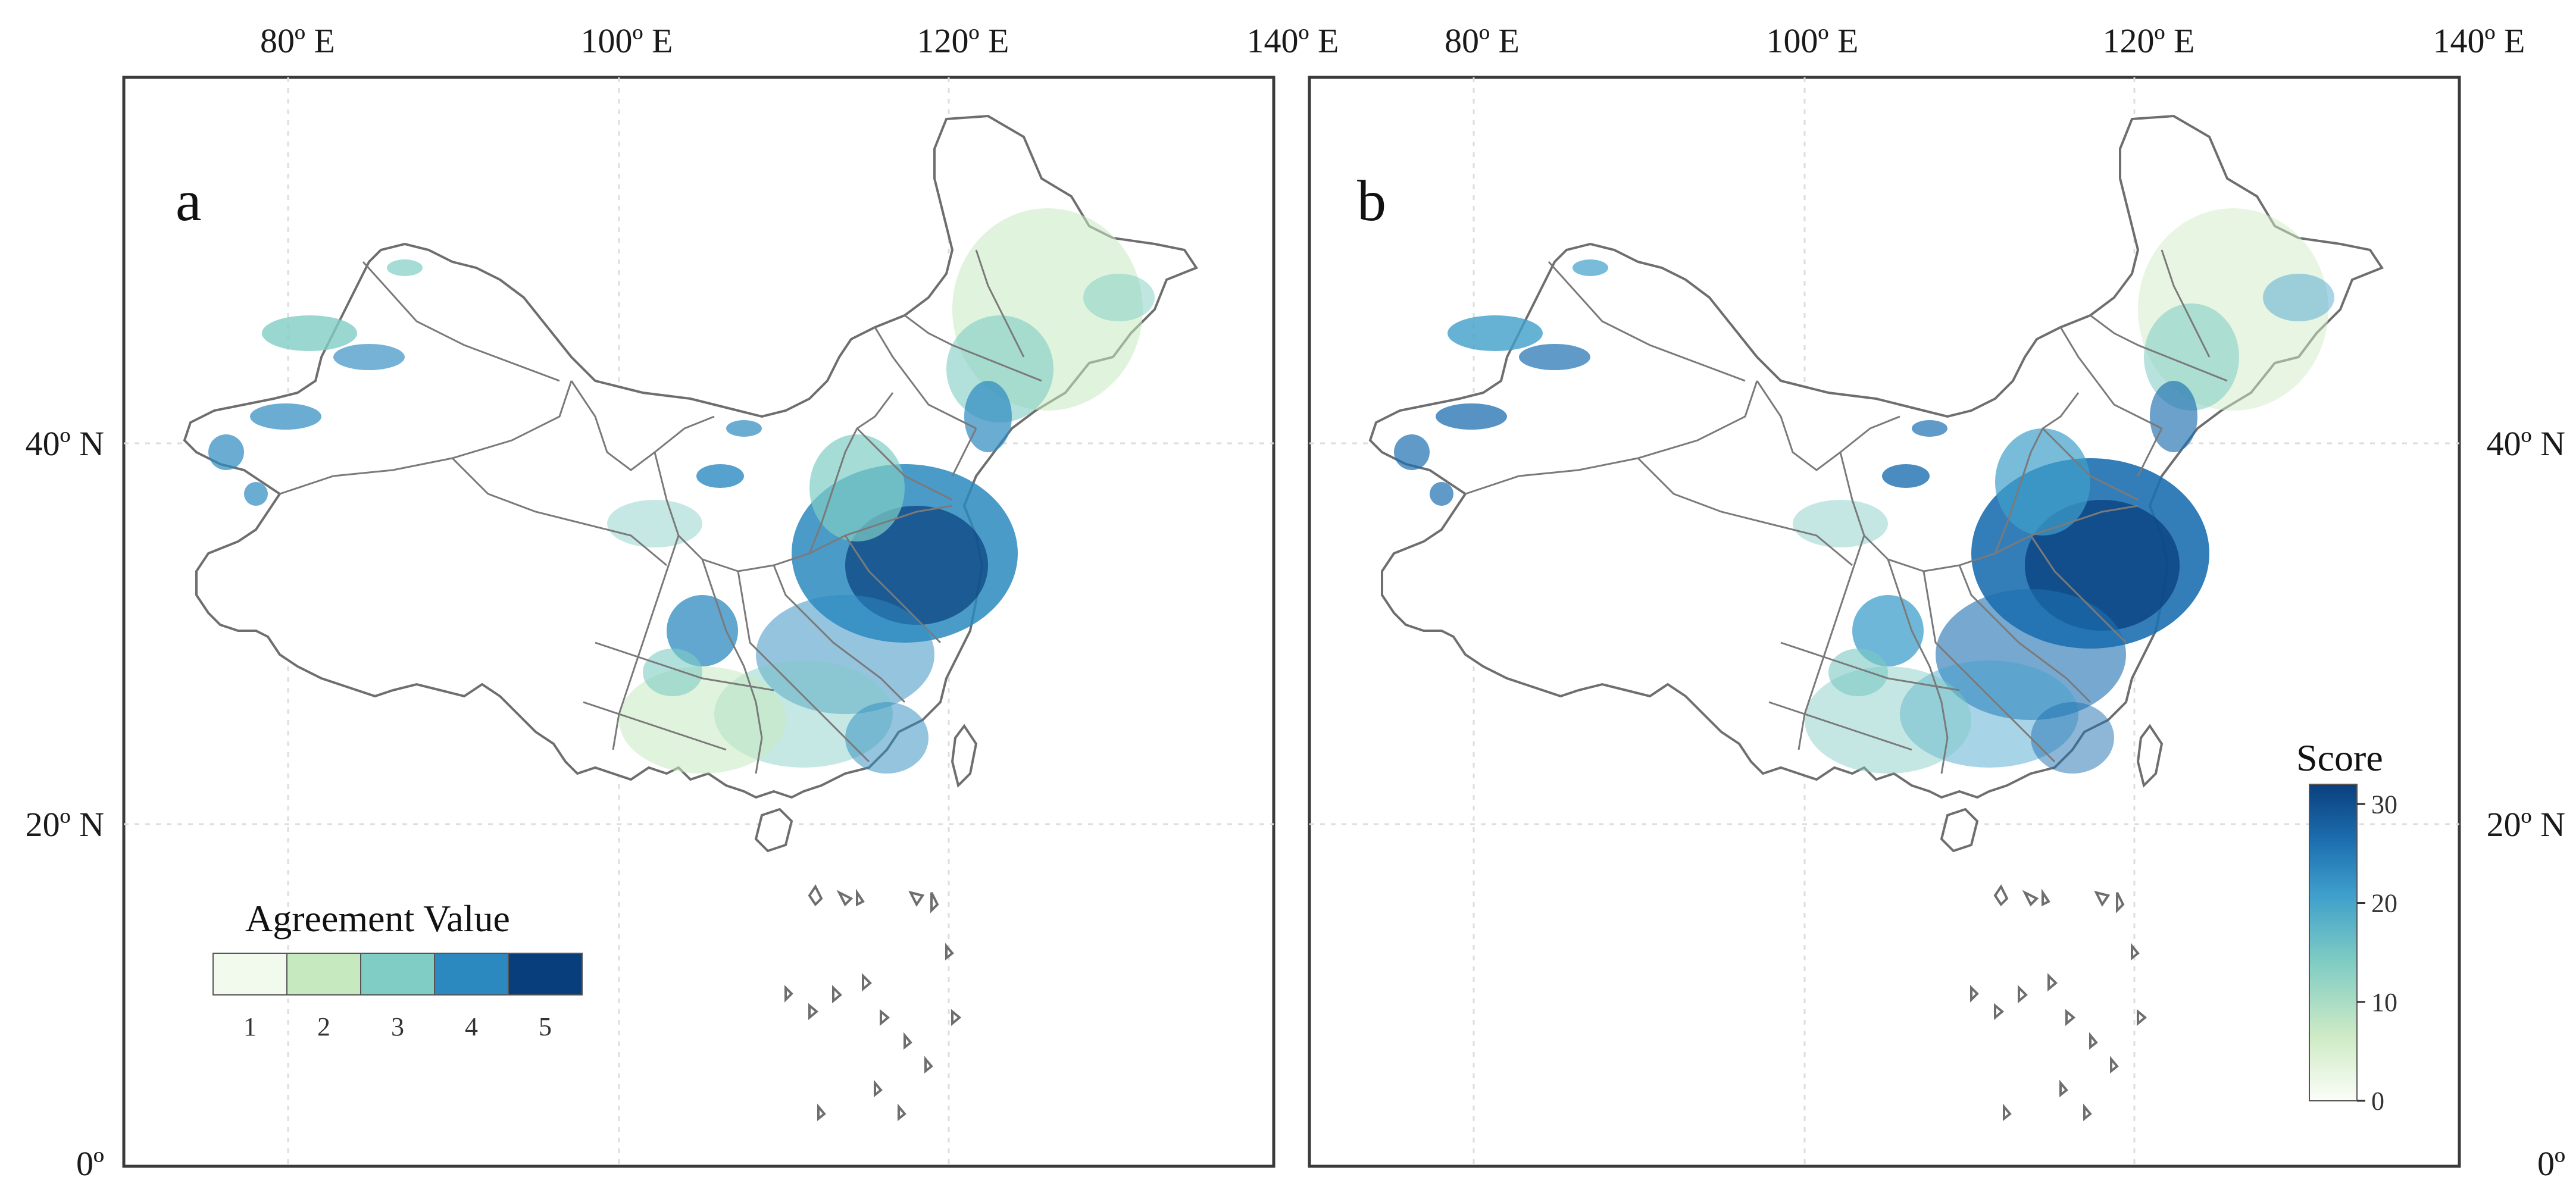  I want to click on panel-a-label: a, so click(189, 201).